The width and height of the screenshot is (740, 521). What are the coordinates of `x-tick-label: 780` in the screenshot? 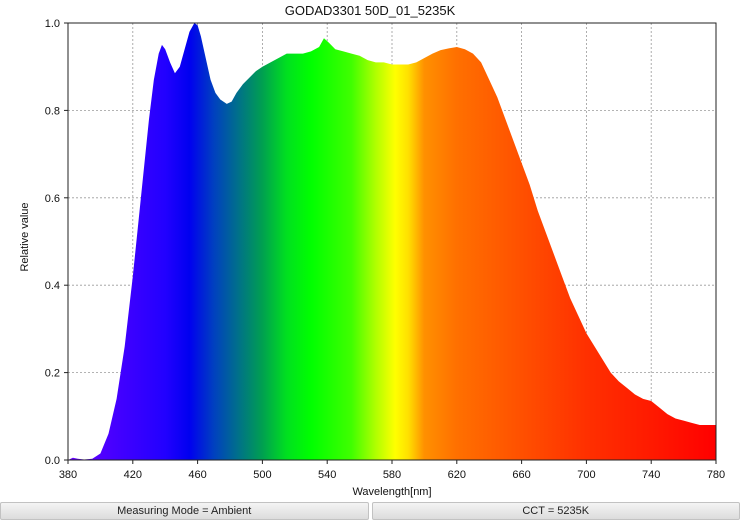 It's located at (716, 475).